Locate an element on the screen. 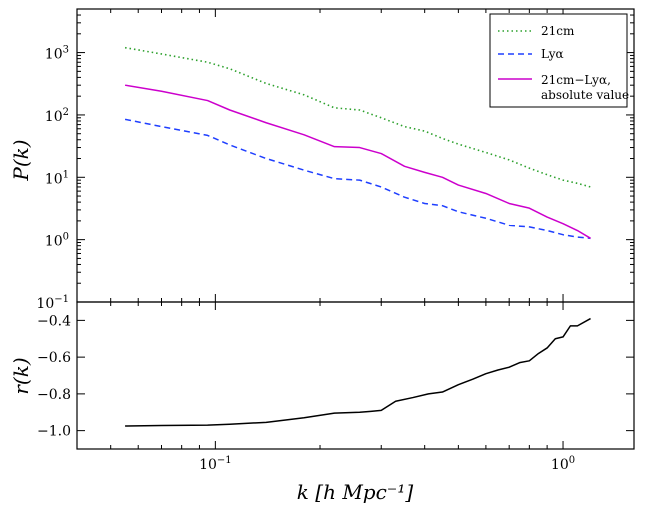  bottom-y-axis-label: r(k) is located at coordinates (21, 375).